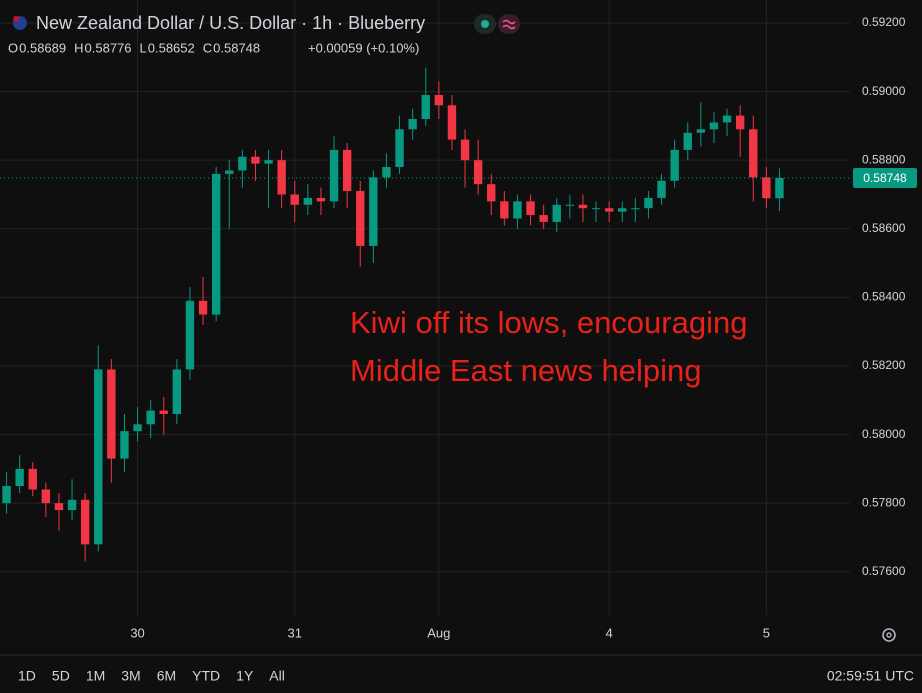 The image size is (922, 693). Describe the element at coordinates (438, 632) in the screenshot. I see `x-tick-label: Aug` at that location.